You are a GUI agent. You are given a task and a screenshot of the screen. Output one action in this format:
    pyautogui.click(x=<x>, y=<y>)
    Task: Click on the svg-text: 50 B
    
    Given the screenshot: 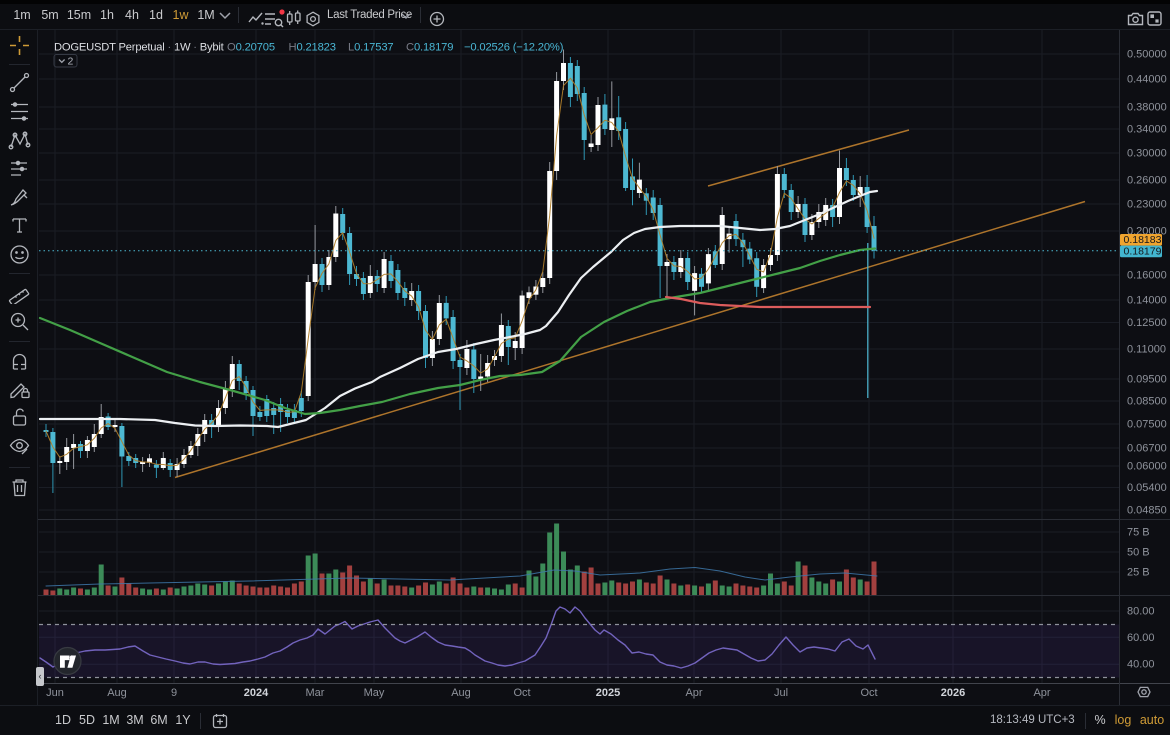 What is the action you would take?
    pyautogui.click(x=1138, y=553)
    